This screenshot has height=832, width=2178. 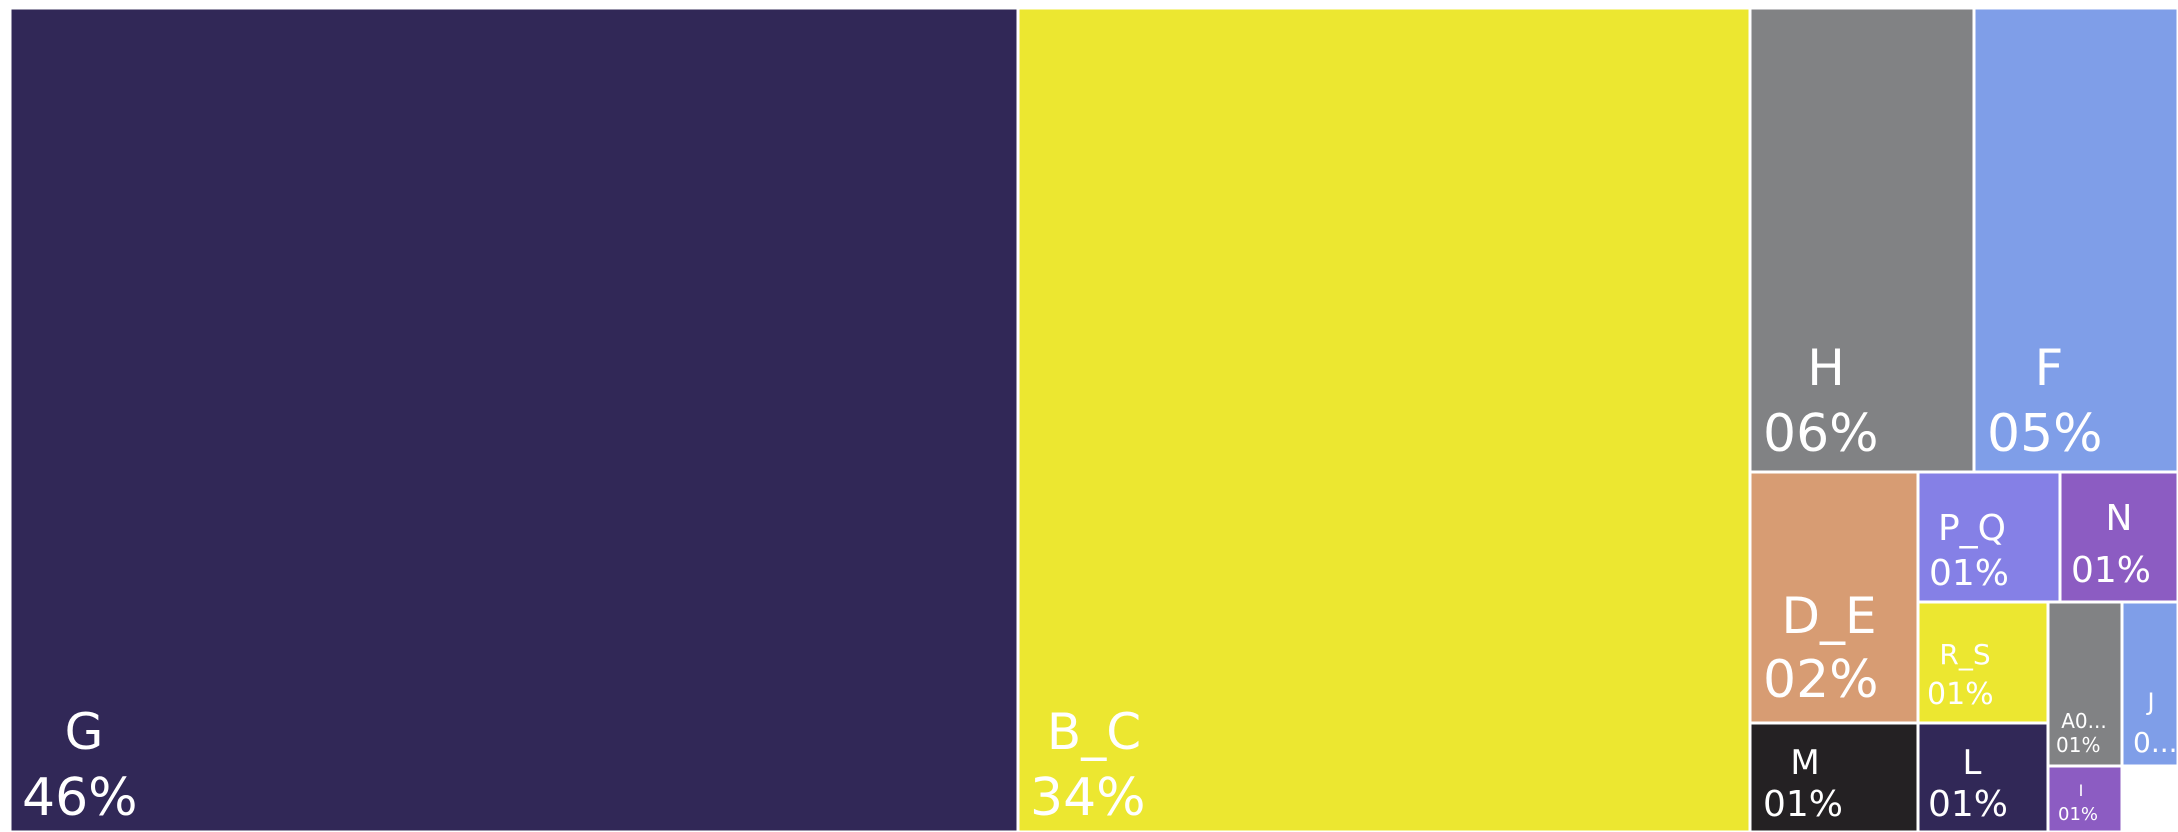 I want to click on tile-r-s: R_S 01%, so click(x=1983, y=662).